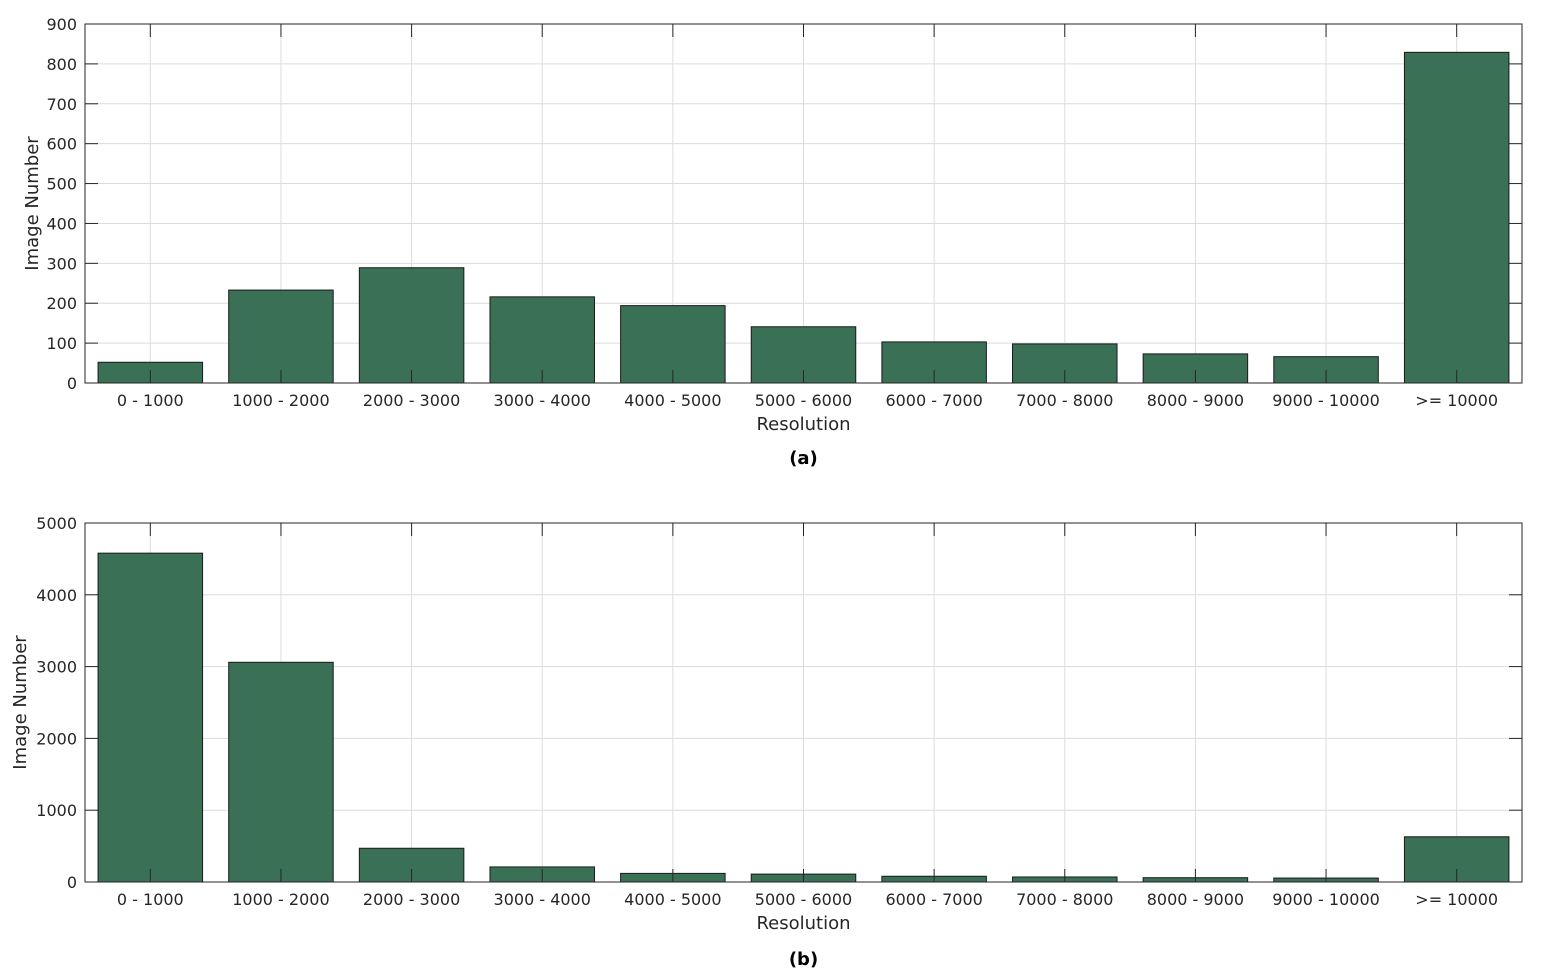 The height and width of the screenshot is (972, 1548). I want to click on y-tick-label: 2000, so click(56, 738).